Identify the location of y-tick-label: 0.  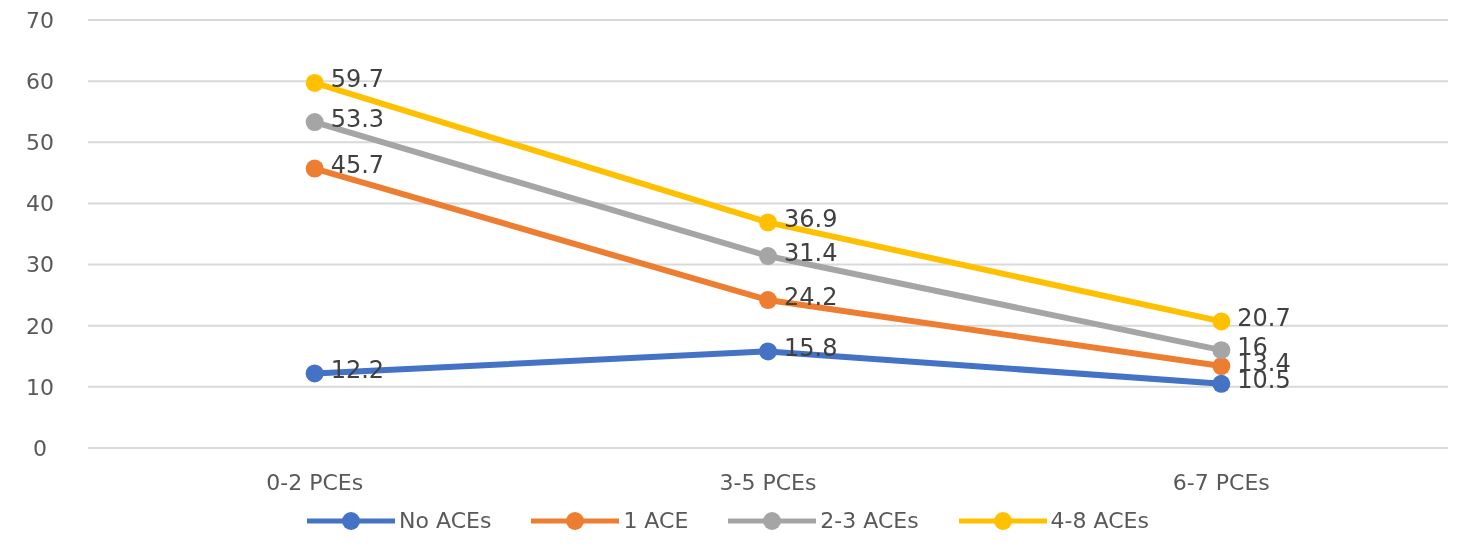
(40, 448).